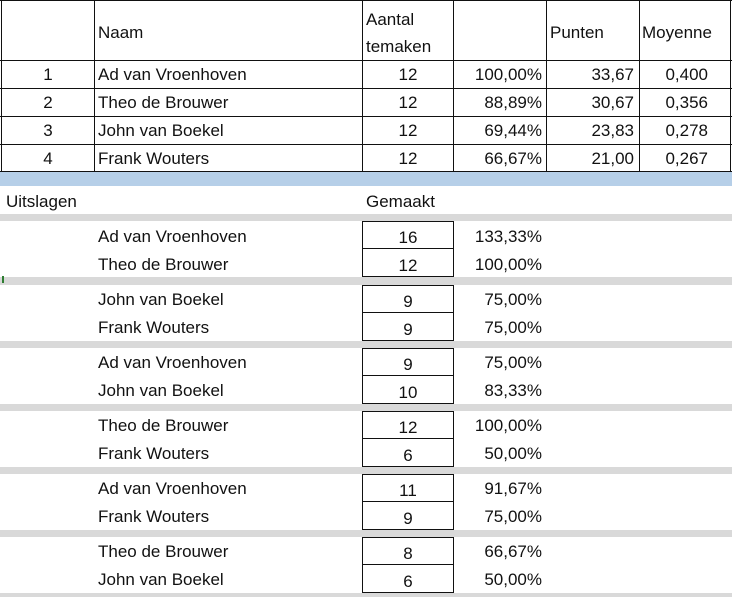 This screenshot has height=597, width=732. I want to click on header-naam: Naam, so click(121, 32).